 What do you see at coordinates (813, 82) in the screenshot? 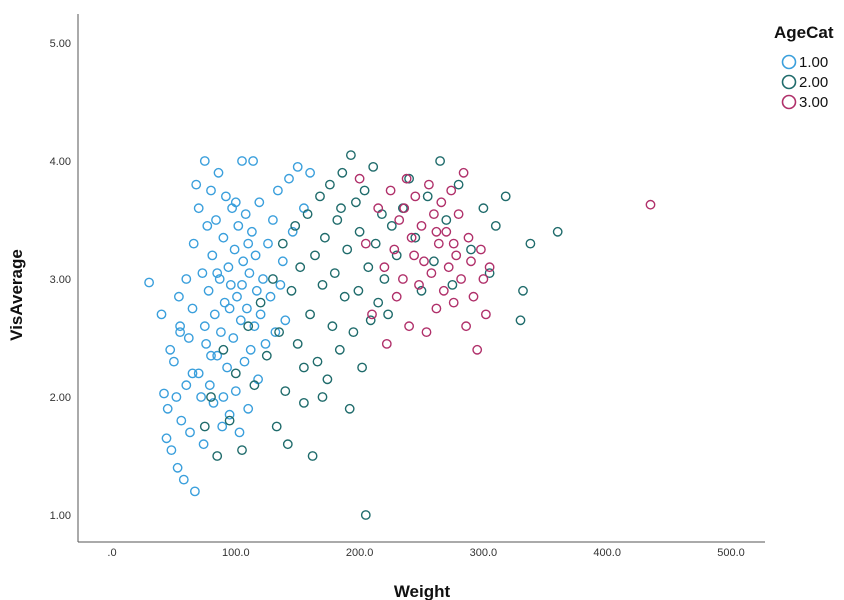
I see `legend-label: 2.00` at bounding box center [813, 82].